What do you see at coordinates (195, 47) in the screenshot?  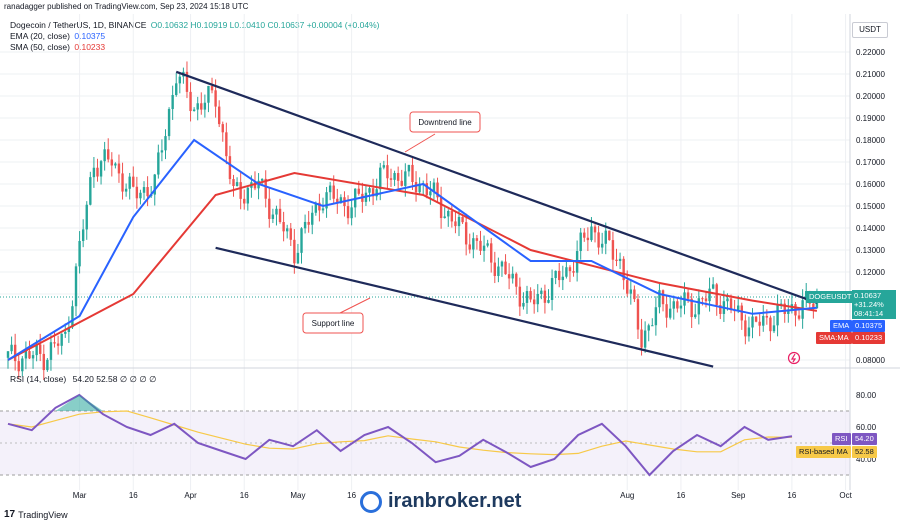 I see `sma-row: SMA (50, close) 0.10233` at bounding box center [195, 47].